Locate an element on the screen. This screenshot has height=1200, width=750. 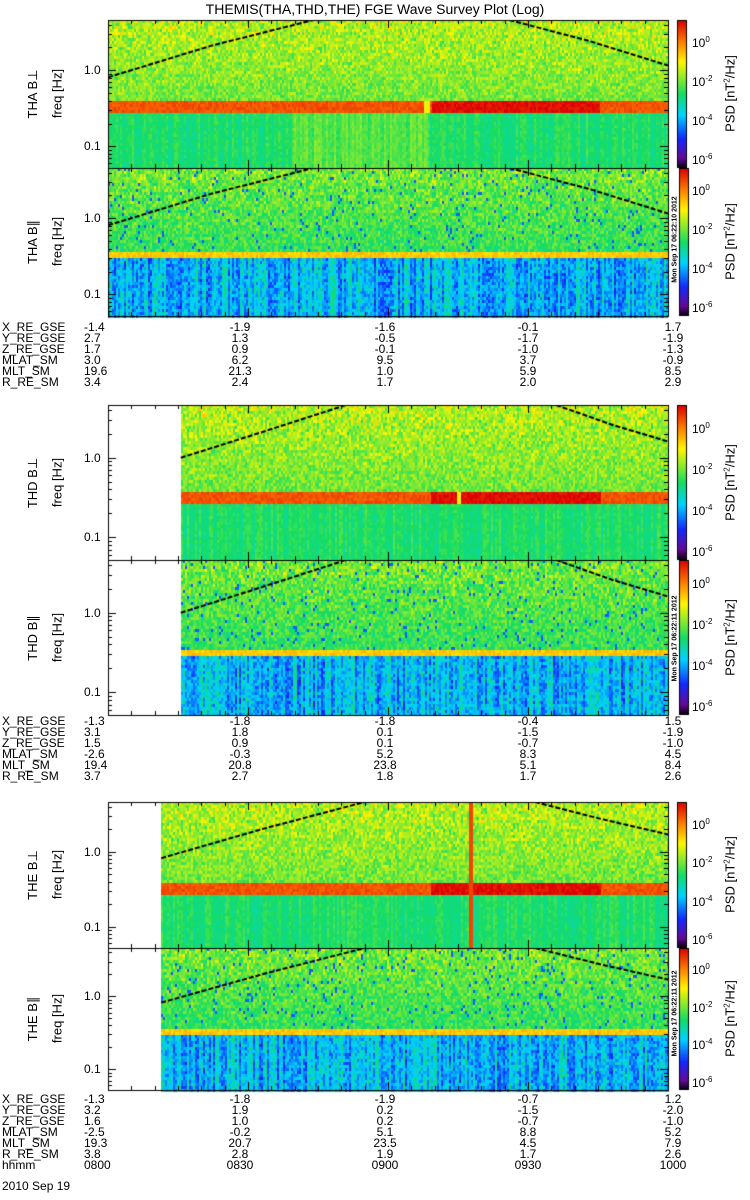
ephemeris-value: -0.2 is located at coordinates (240, 1132).